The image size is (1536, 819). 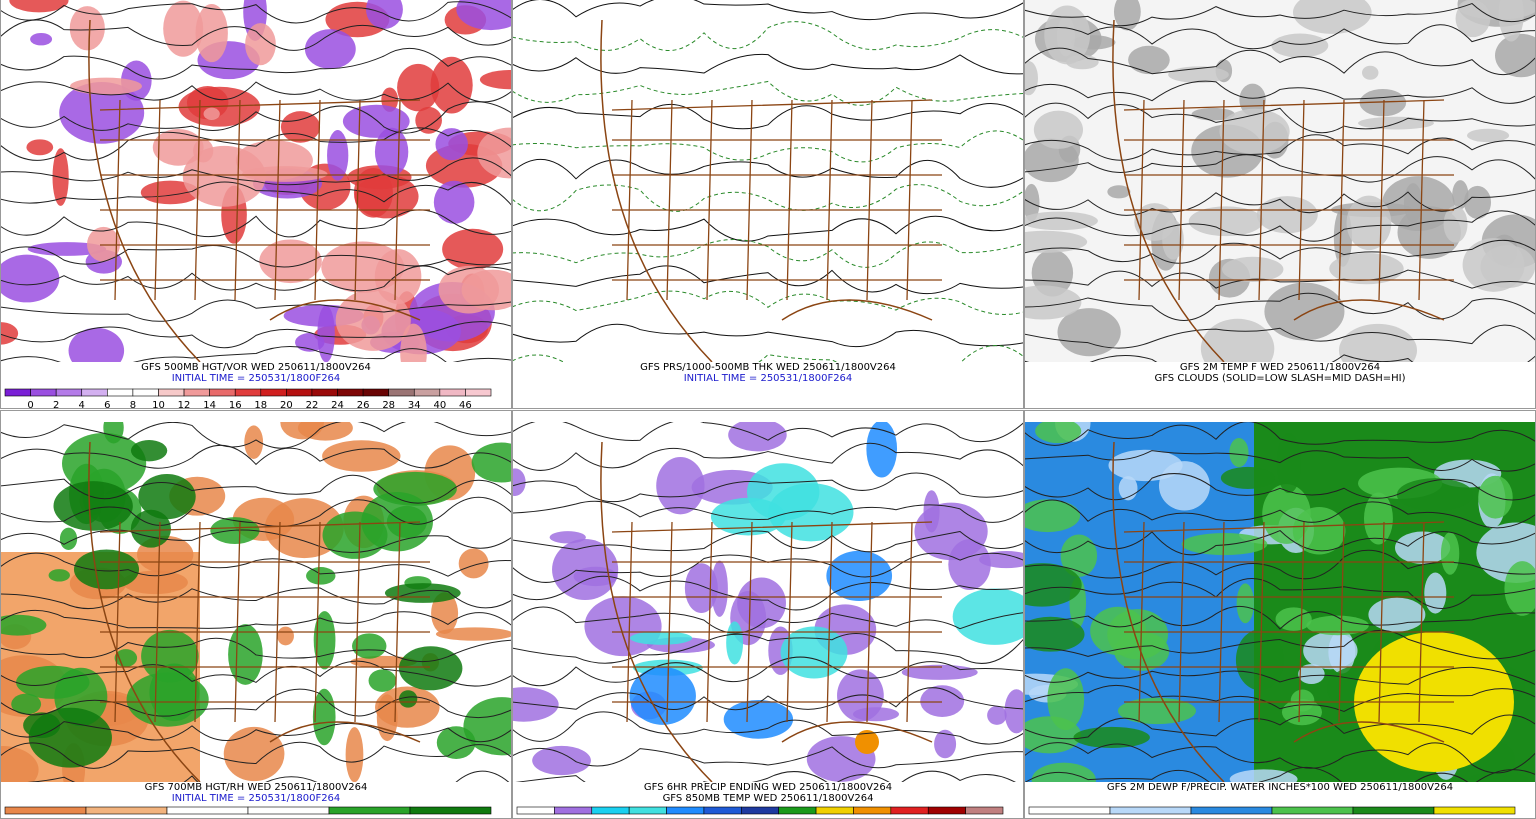 What do you see at coordinates (312, 405) in the screenshot?
I see `colorbar-label: 22` at bounding box center [312, 405].